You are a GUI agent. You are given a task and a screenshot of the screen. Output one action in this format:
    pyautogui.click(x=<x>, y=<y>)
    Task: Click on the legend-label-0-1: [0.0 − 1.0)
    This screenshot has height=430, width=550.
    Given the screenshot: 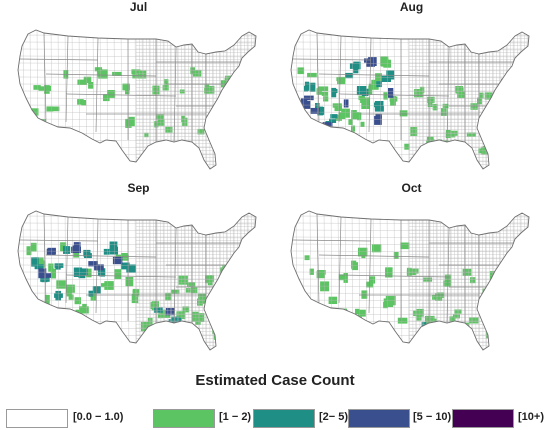 What is the action you would take?
    pyautogui.click(x=98, y=417)
    